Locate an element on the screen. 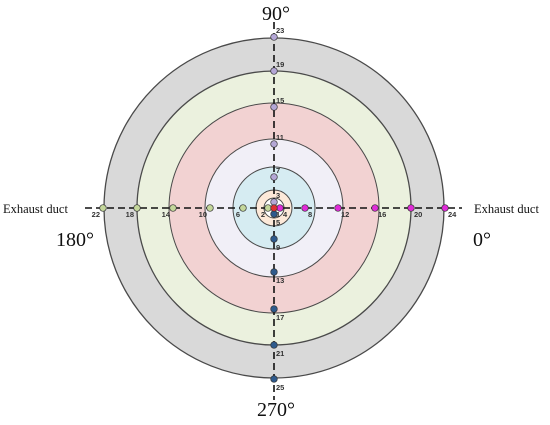 Image resolution: width=550 pixels, height=425 pixels. point-label-24: 24 is located at coordinates (452, 214).